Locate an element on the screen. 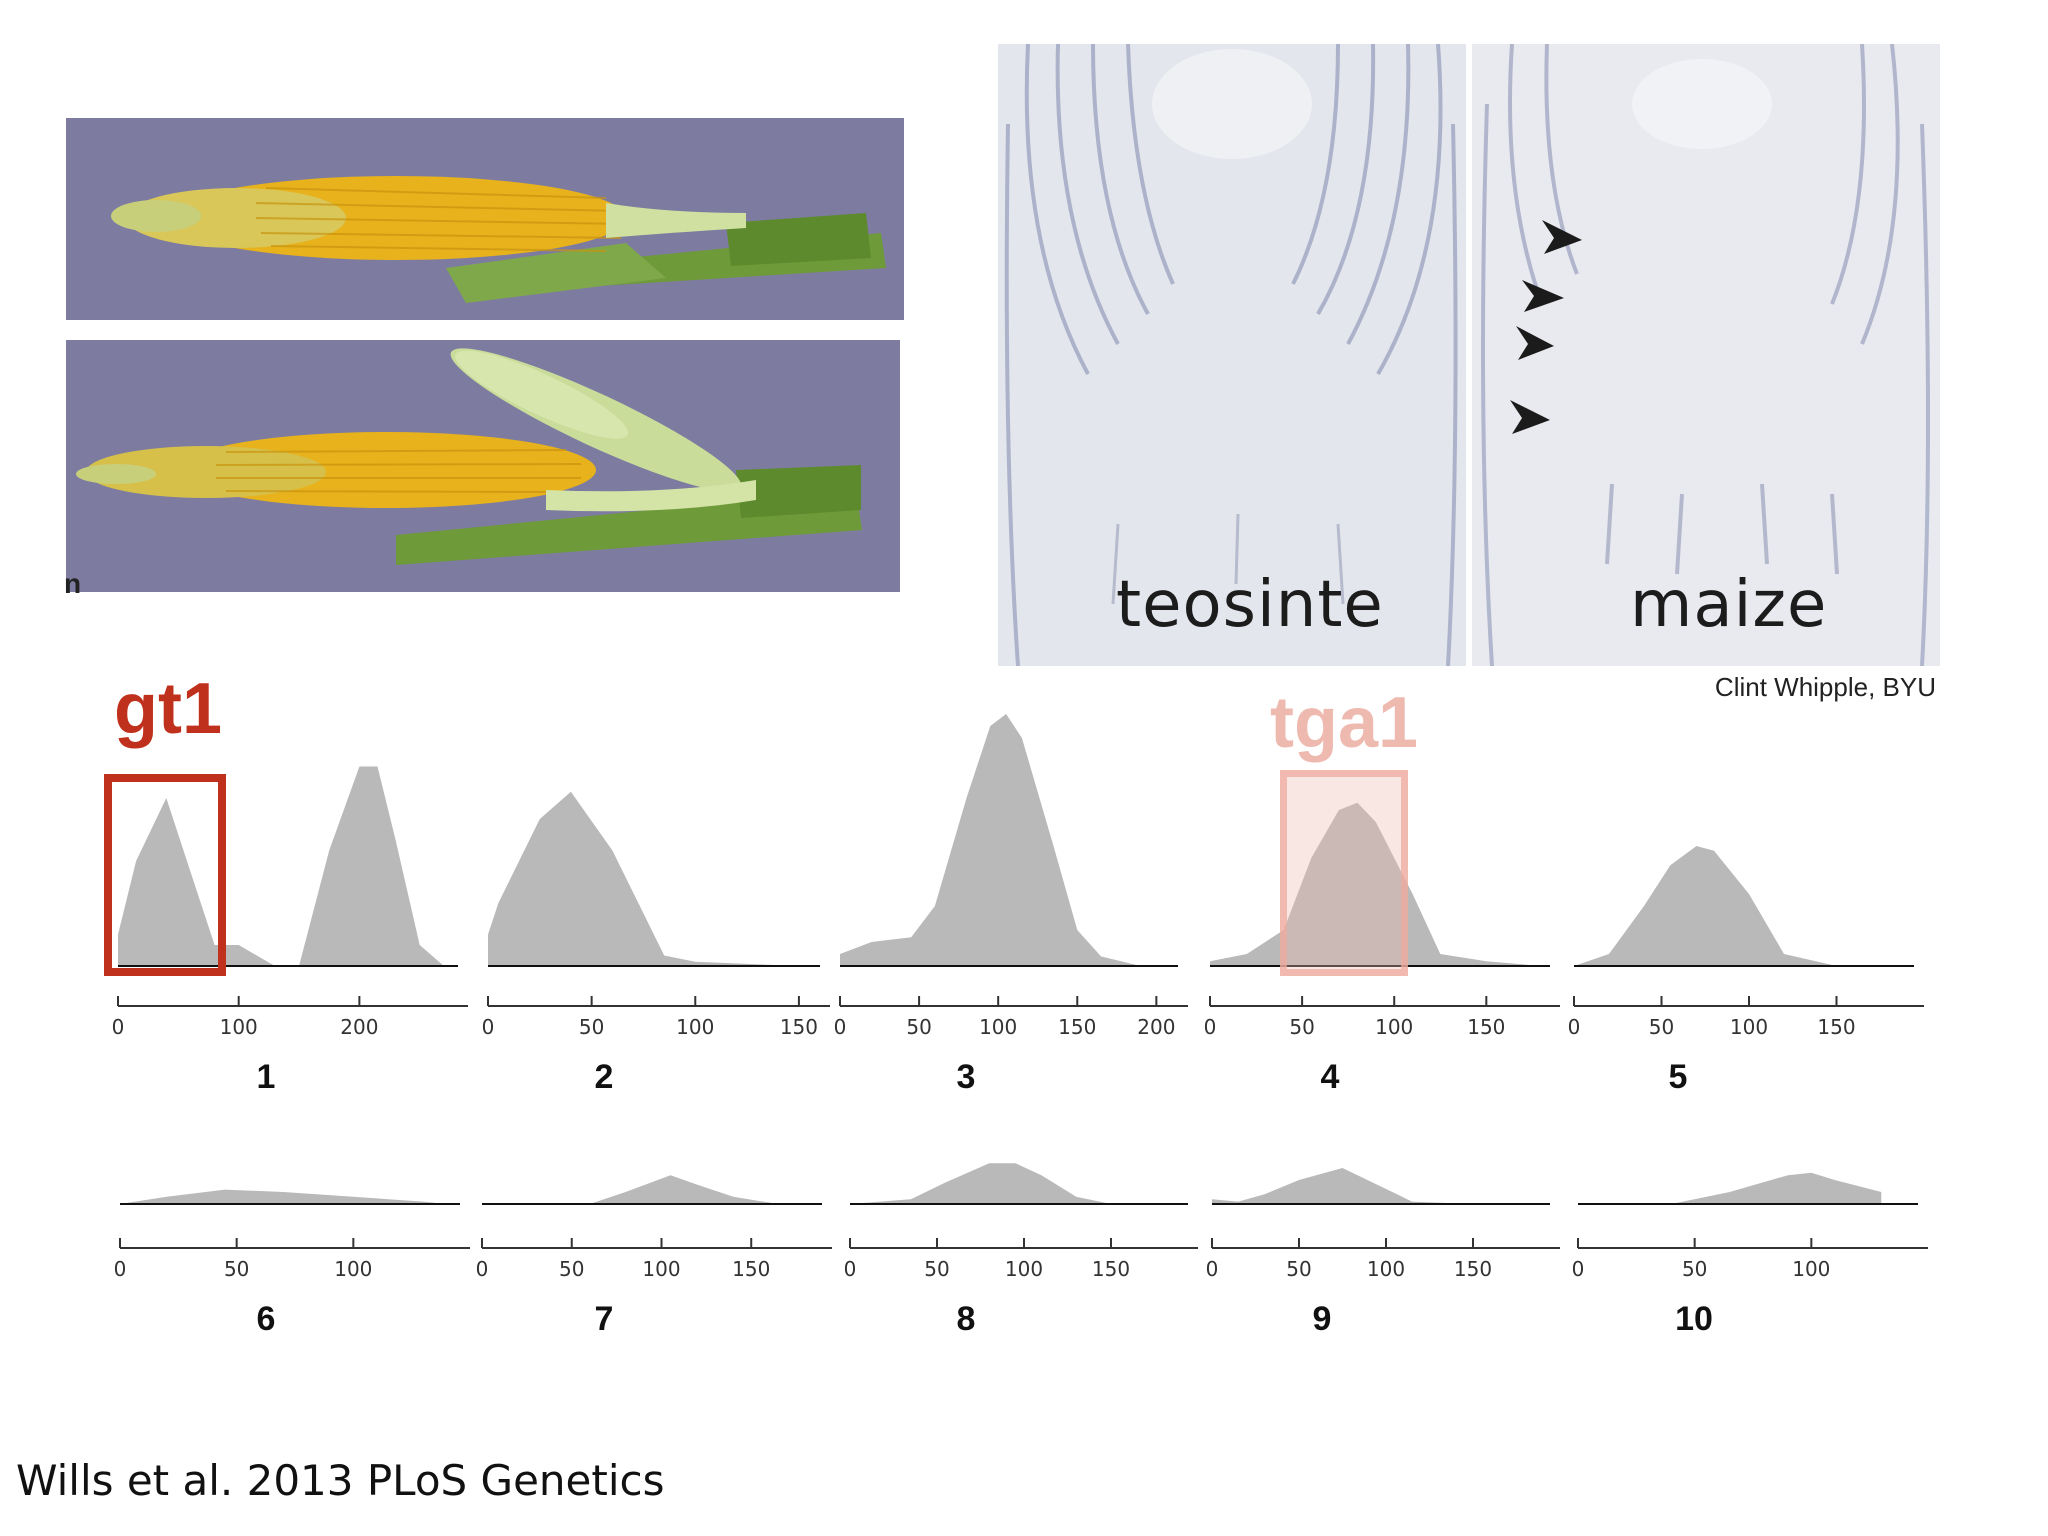 This screenshot has width=2048, height=1536. chromosome-number-6: 6 is located at coordinates (266, 1319).